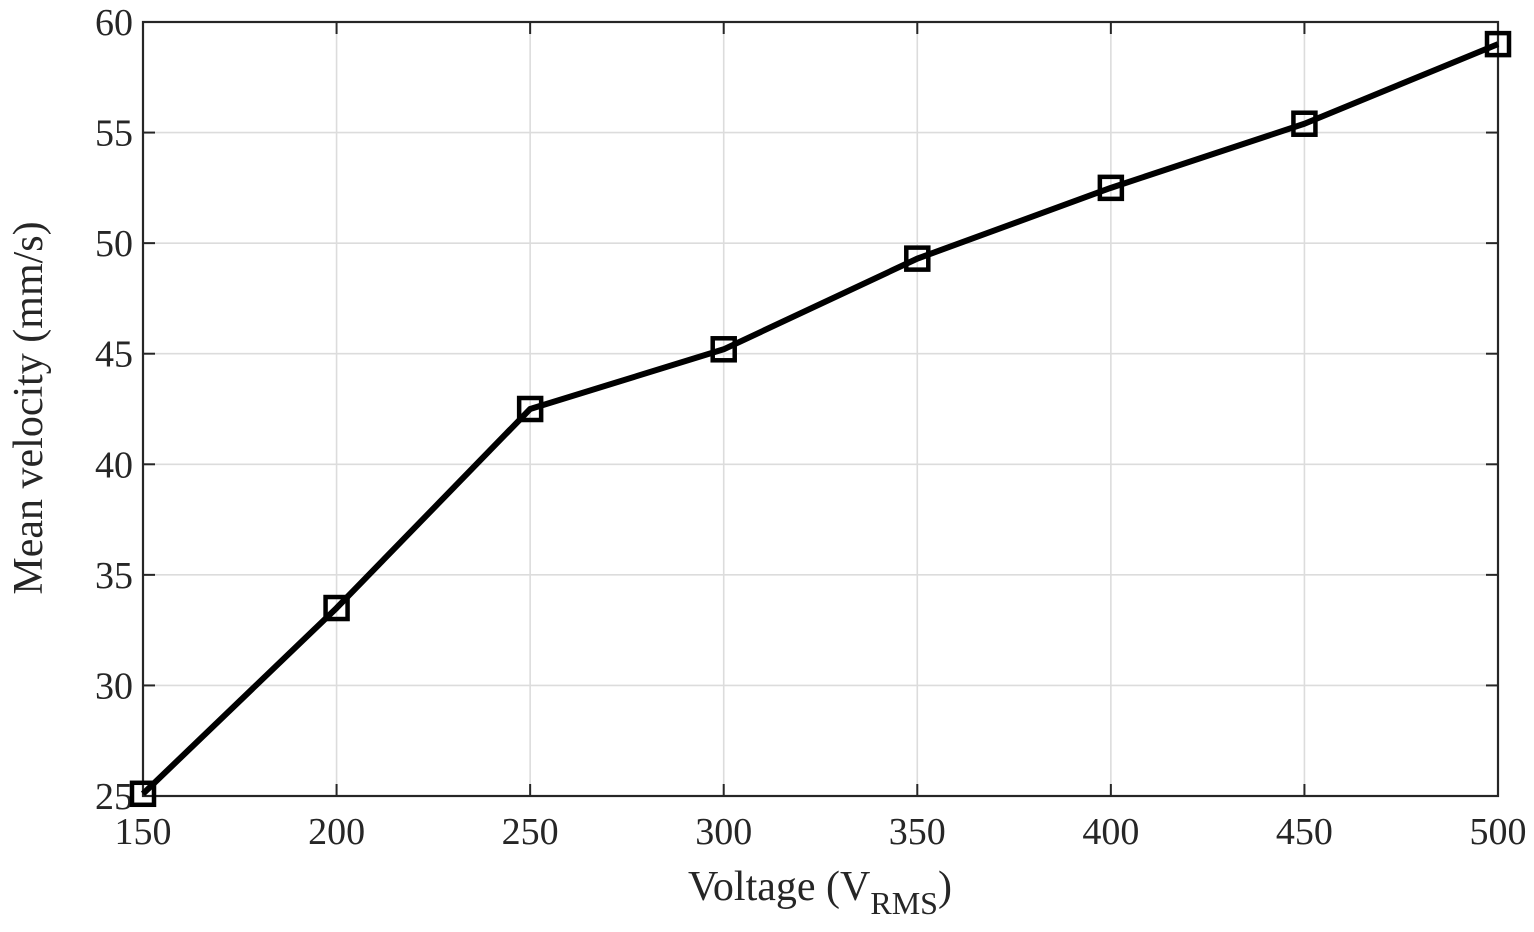 This screenshot has width=1534, height=932. Describe the element at coordinates (114, 410) in the screenshot. I see `y-tick-labels: 25 30 35 40 45 50 55 60` at that location.